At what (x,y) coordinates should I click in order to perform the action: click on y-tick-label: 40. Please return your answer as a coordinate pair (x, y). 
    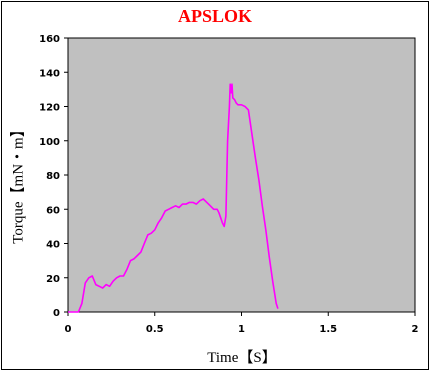
    Looking at the image, I should click on (53, 245).